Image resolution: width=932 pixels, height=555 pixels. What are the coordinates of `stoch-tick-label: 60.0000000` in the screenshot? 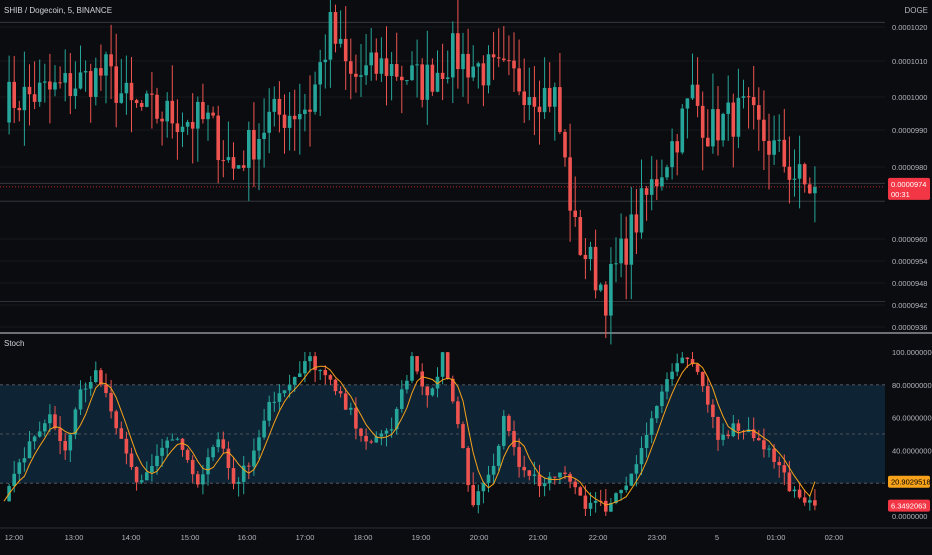 It's located at (912, 418).